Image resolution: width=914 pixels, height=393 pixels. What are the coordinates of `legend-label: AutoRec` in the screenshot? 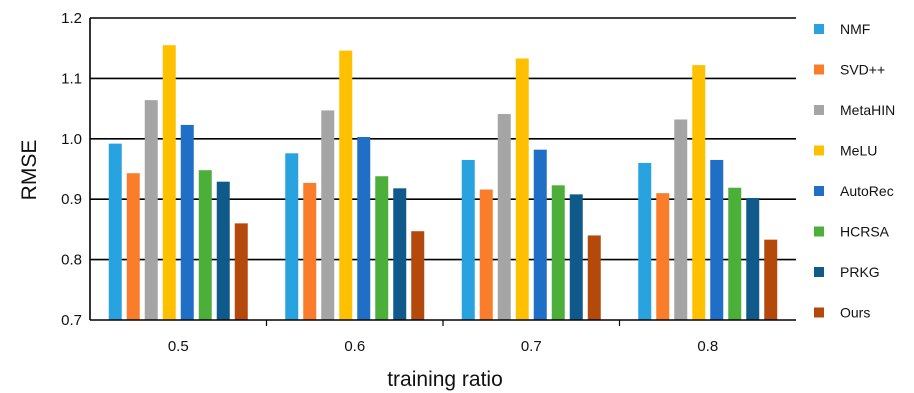 It's located at (867, 191).